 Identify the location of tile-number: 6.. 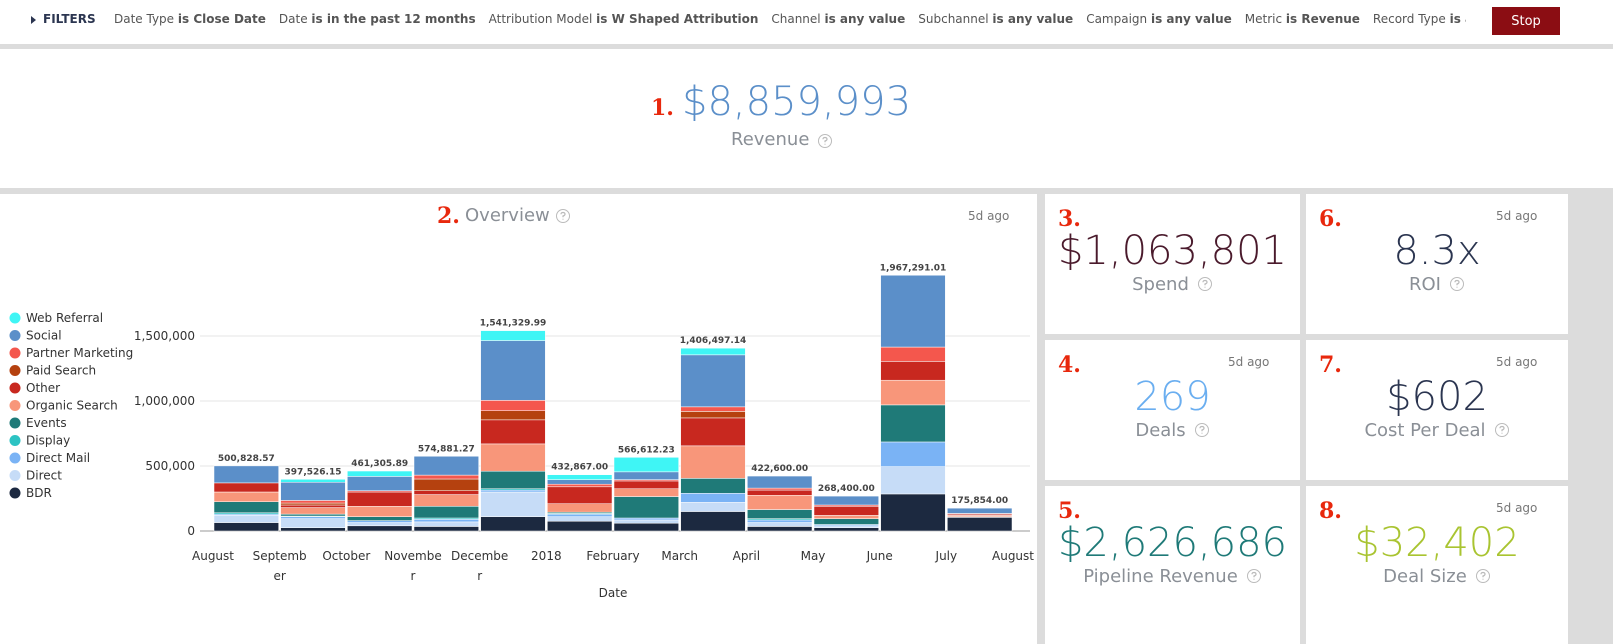
(1330, 219).